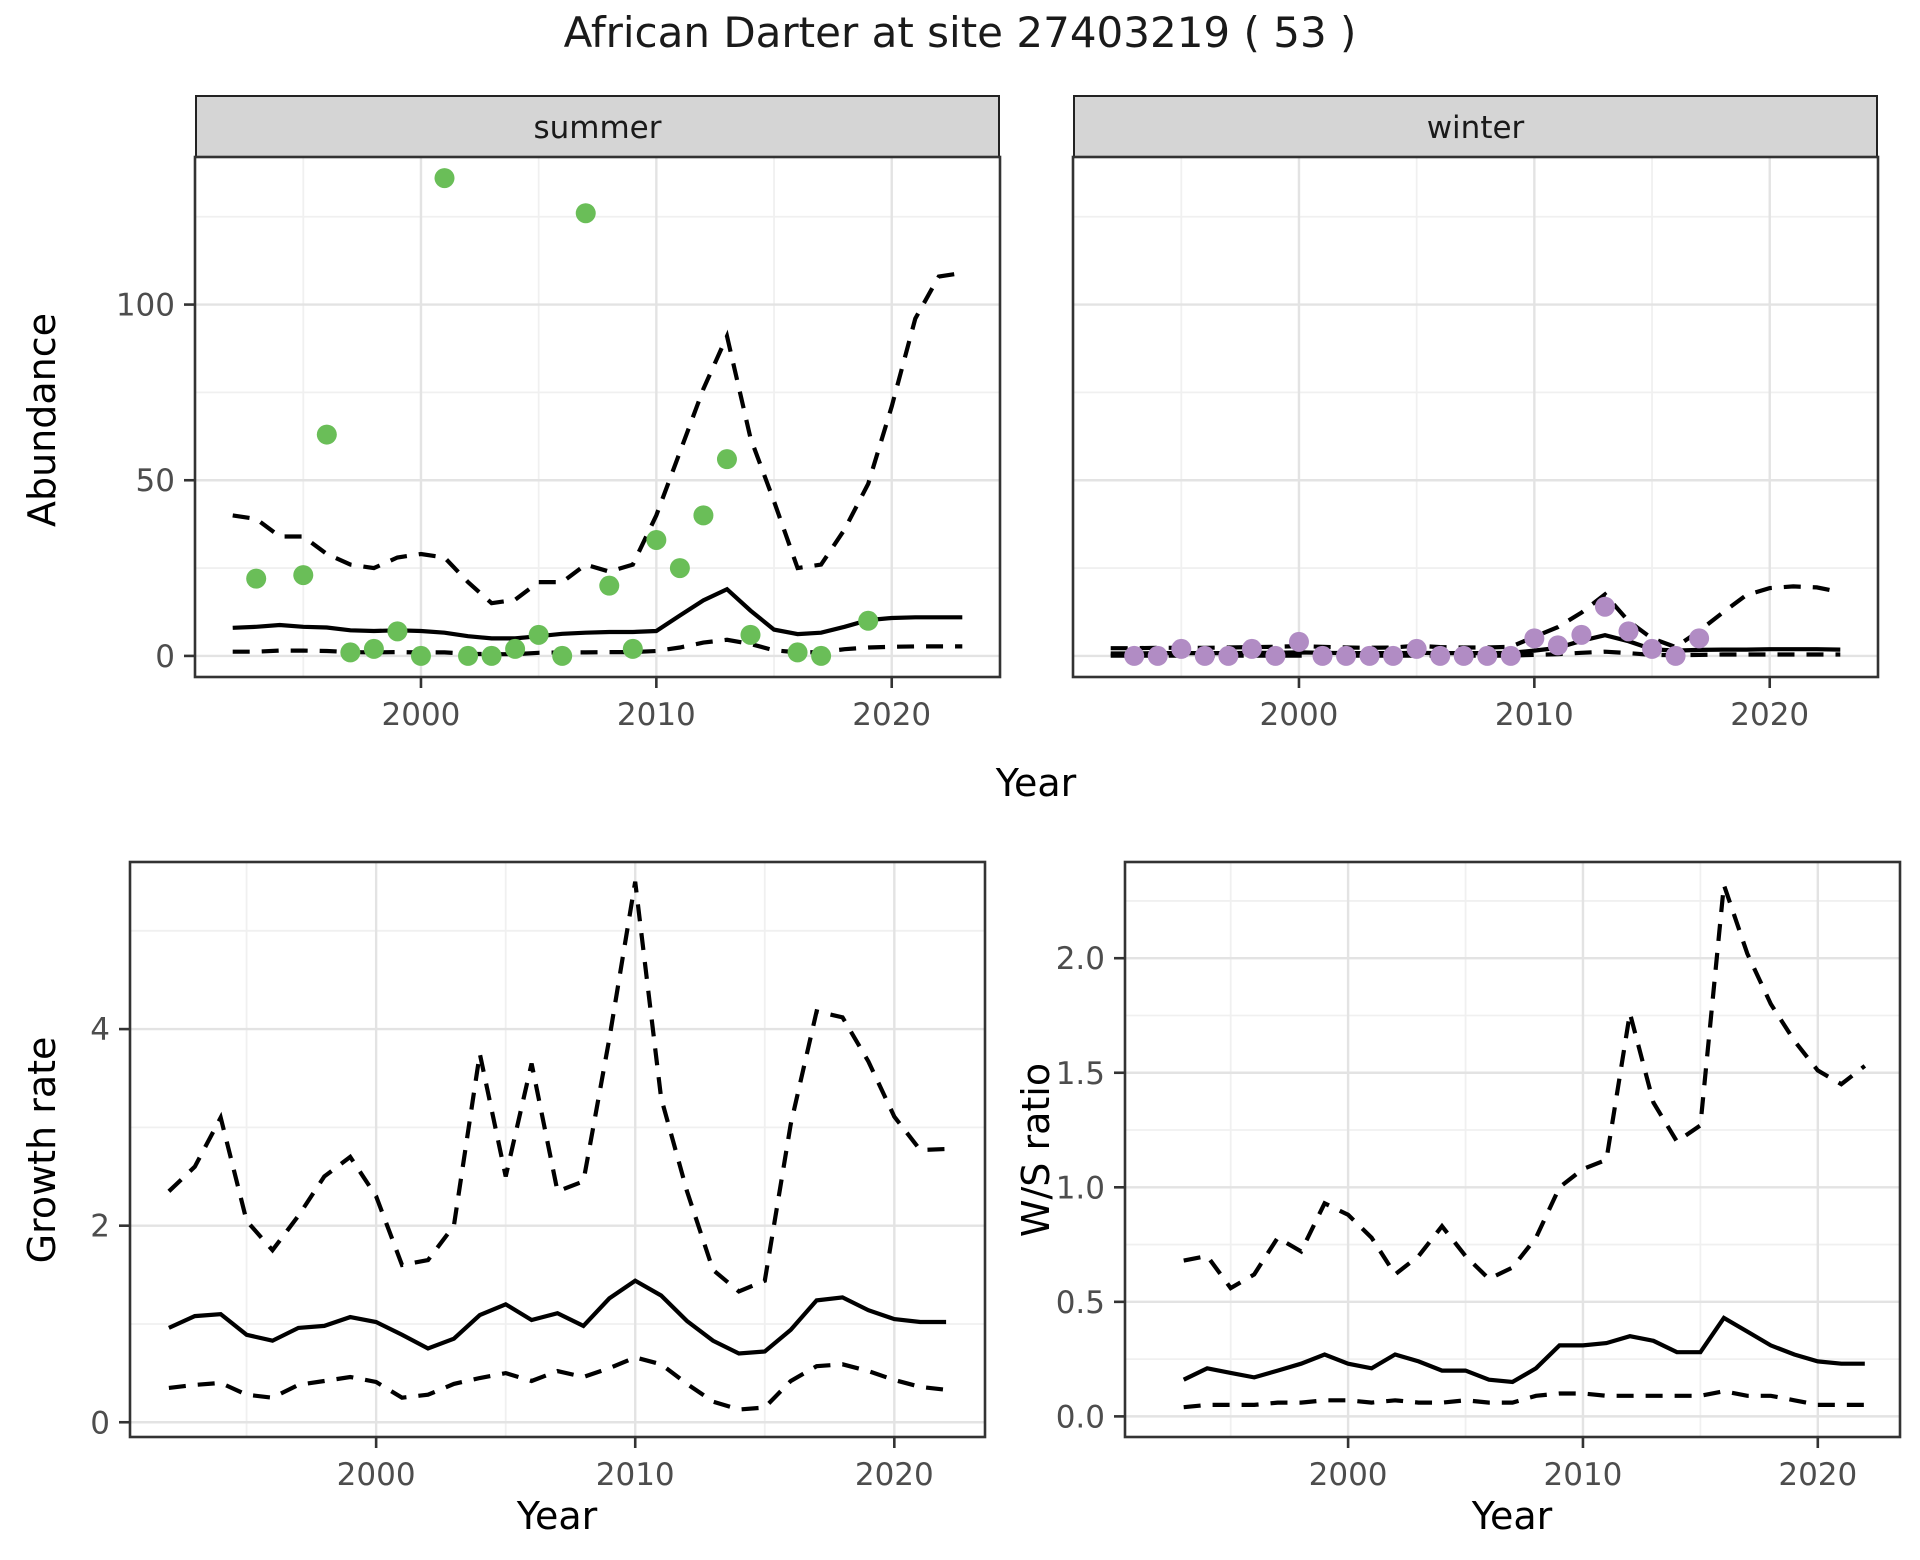 The width and height of the screenshot is (1920, 1560). What do you see at coordinates (1080, 1074) in the screenshot?
I see `svg-text: 1.5` at bounding box center [1080, 1074].